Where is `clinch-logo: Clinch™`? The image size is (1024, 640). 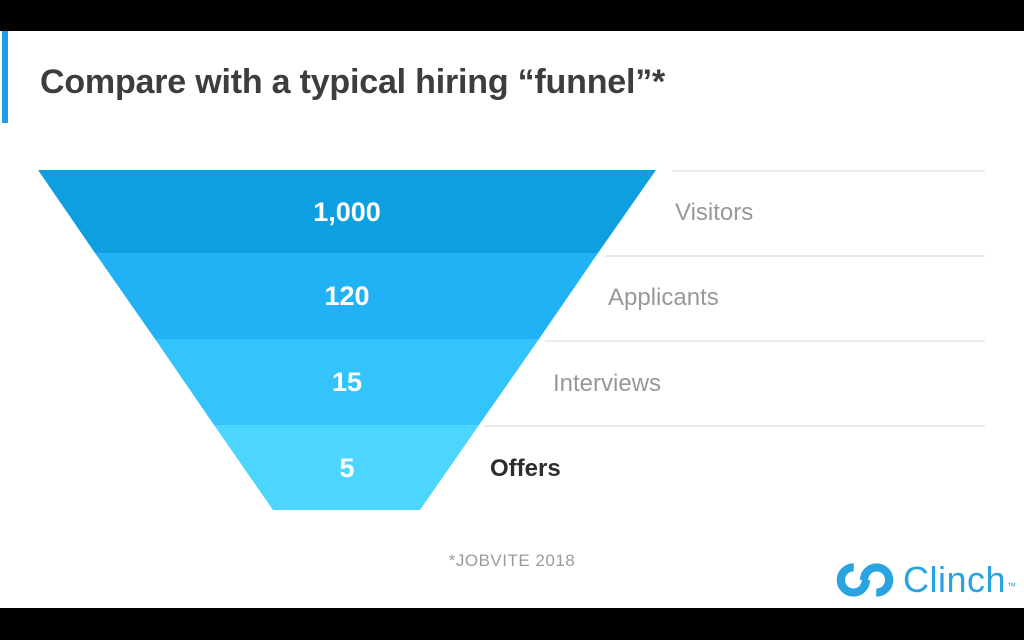 clinch-logo: Clinch™ is located at coordinates (926, 580).